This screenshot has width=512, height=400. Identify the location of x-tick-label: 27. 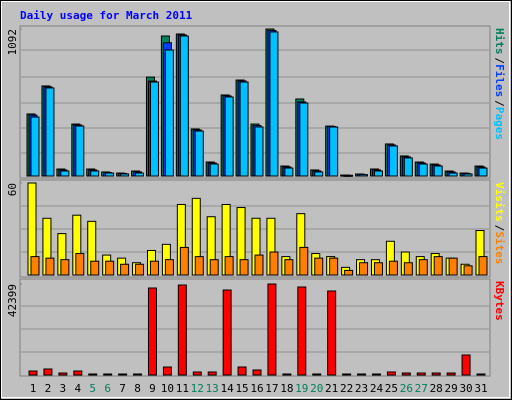
(421, 388).